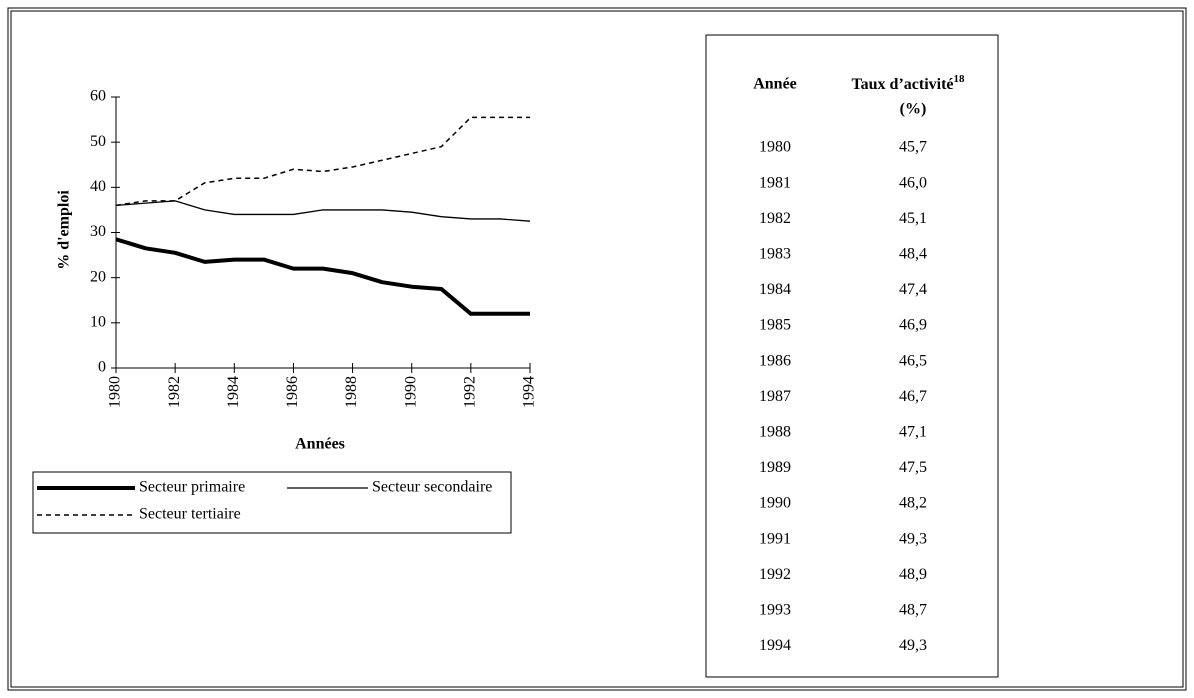 Image resolution: width=1194 pixels, height=698 pixels. Describe the element at coordinates (102, 367) in the screenshot. I see `y-tick-label: 0` at that location.